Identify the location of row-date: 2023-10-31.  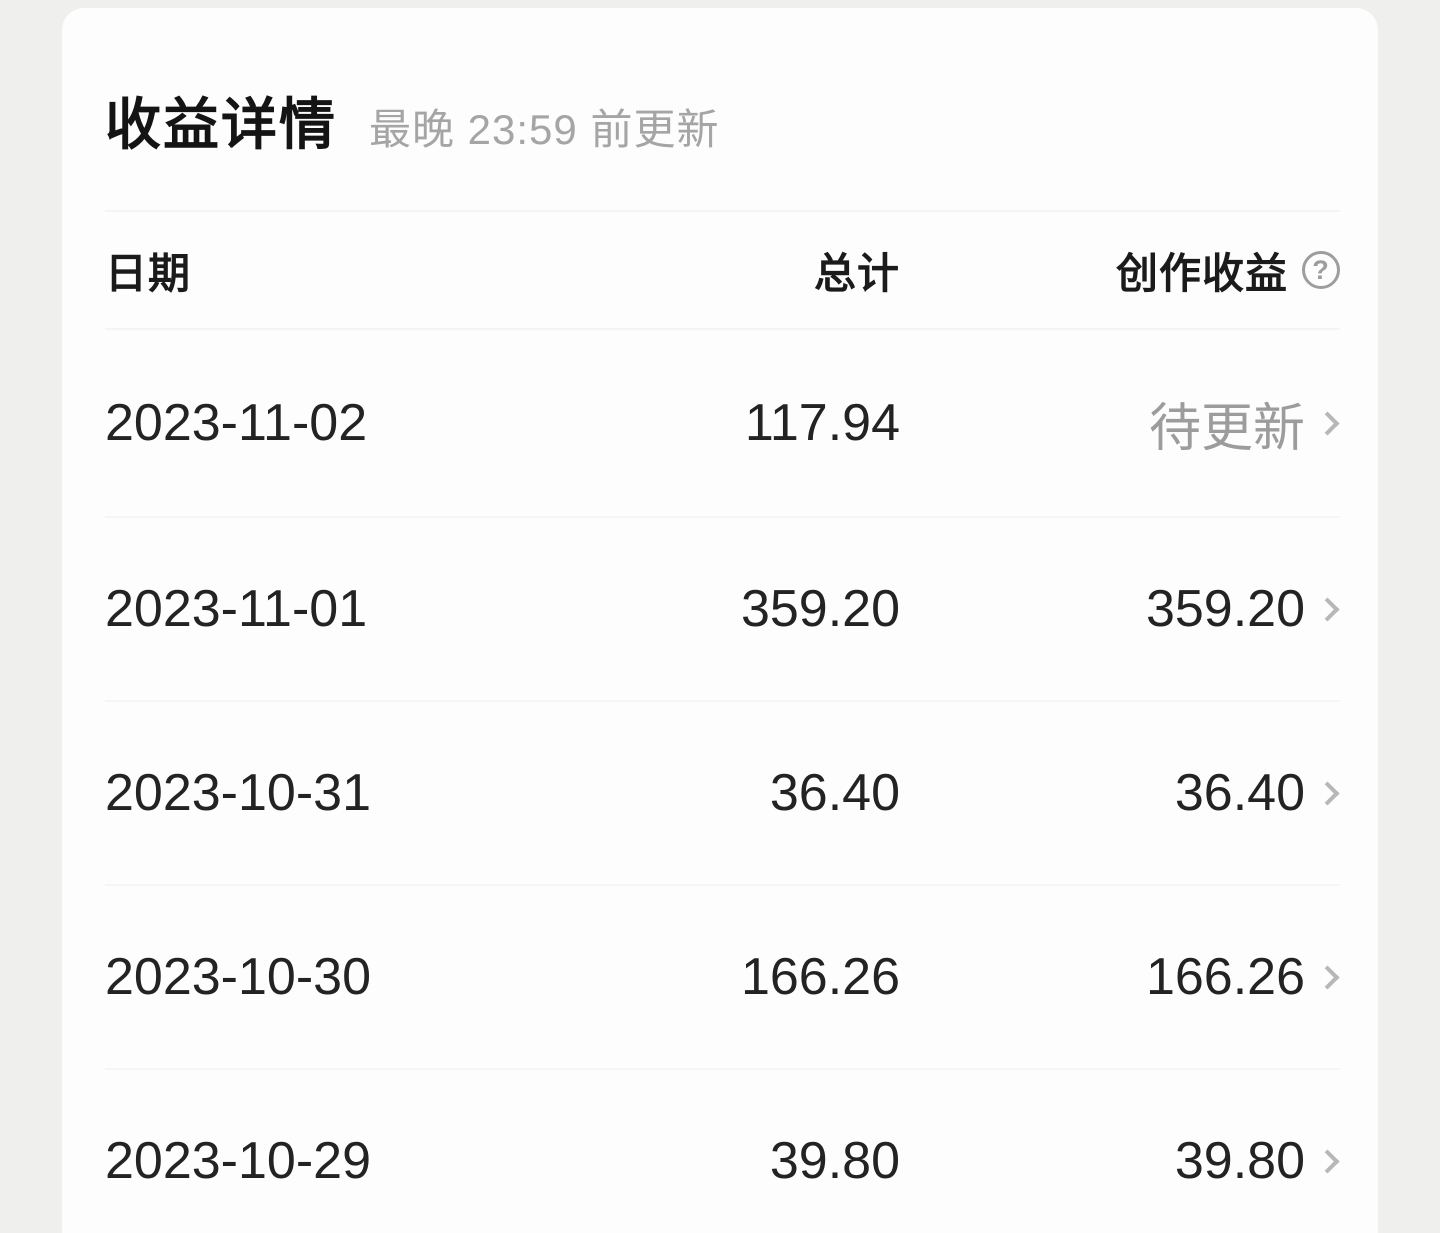
(238, 793).